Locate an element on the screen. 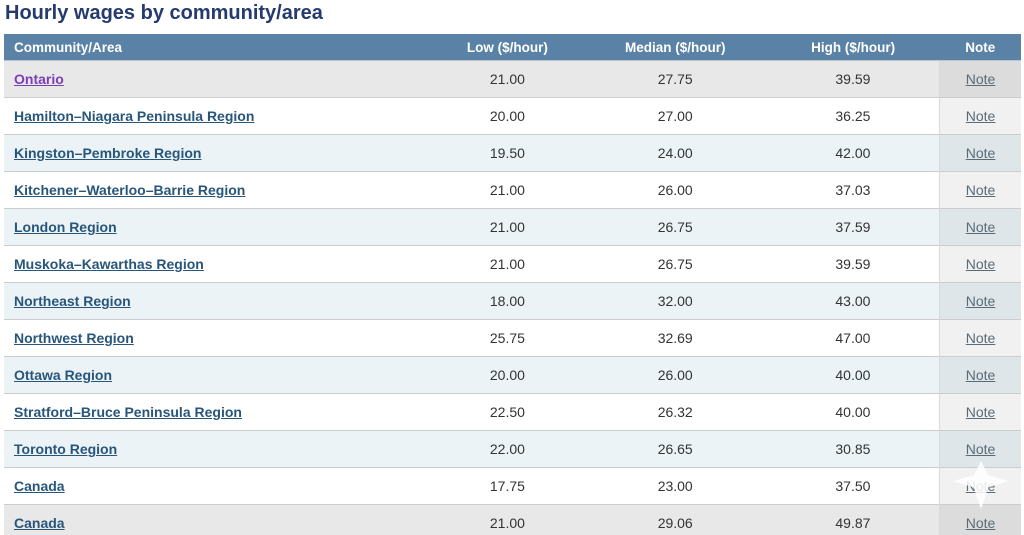 The height and width of the screenshot is (535, 1024). column-header-low: Low ($/hour) is located at coordinates (507, 47).